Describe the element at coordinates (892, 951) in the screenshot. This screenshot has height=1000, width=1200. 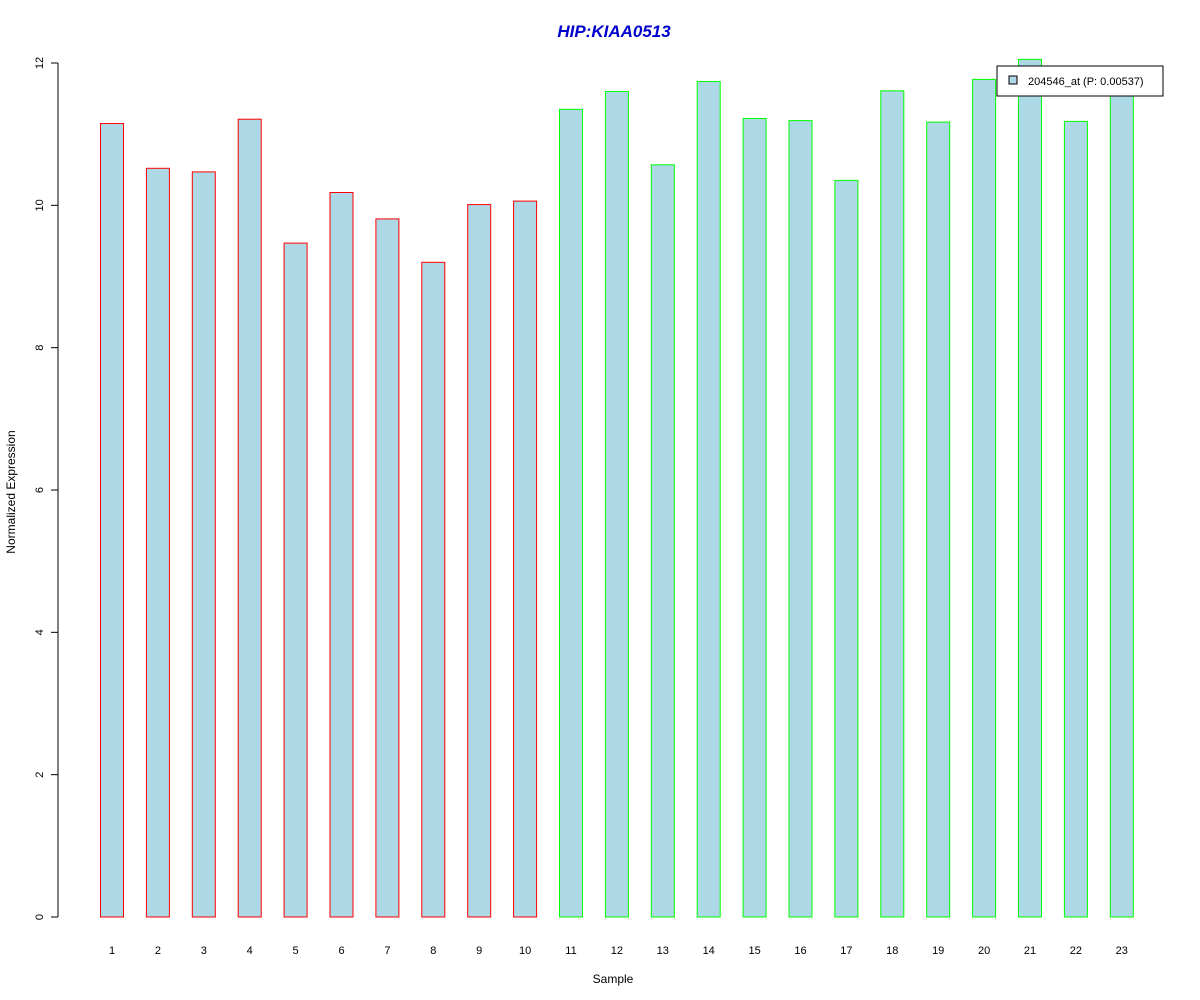
I see `x-tick-label: 18` at that location.